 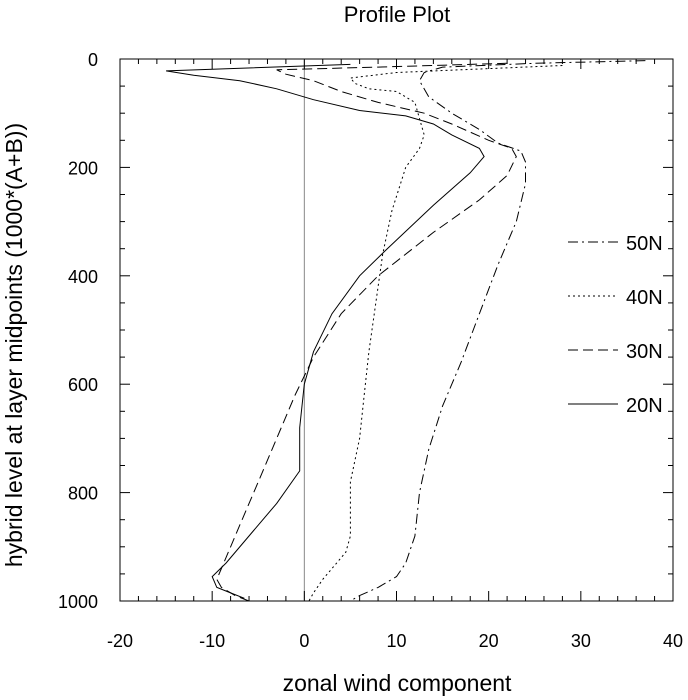 What do you see at coordinates (397, 14) in the screenshot?
I see `chart-title: Profile Plot` at bounding box center [397, 14].